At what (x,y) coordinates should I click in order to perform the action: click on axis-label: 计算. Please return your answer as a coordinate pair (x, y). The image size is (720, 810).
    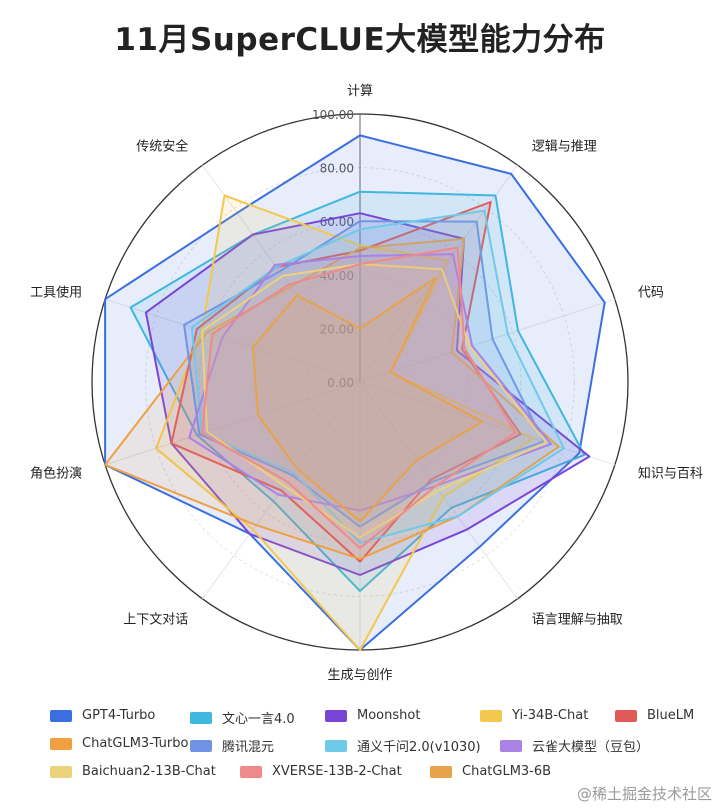
    Looking at the image, I should click on (360, 91).